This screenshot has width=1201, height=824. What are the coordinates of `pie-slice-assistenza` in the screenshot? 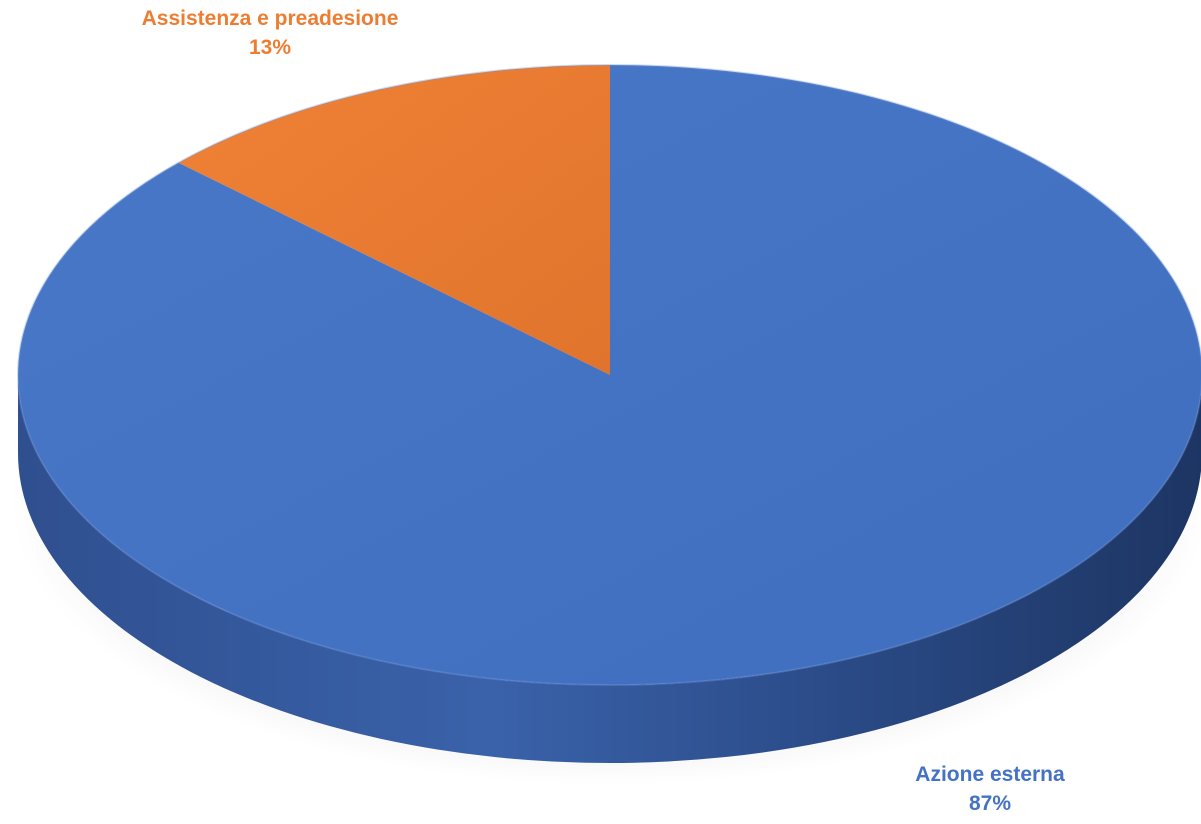 It's located at (394, 220).